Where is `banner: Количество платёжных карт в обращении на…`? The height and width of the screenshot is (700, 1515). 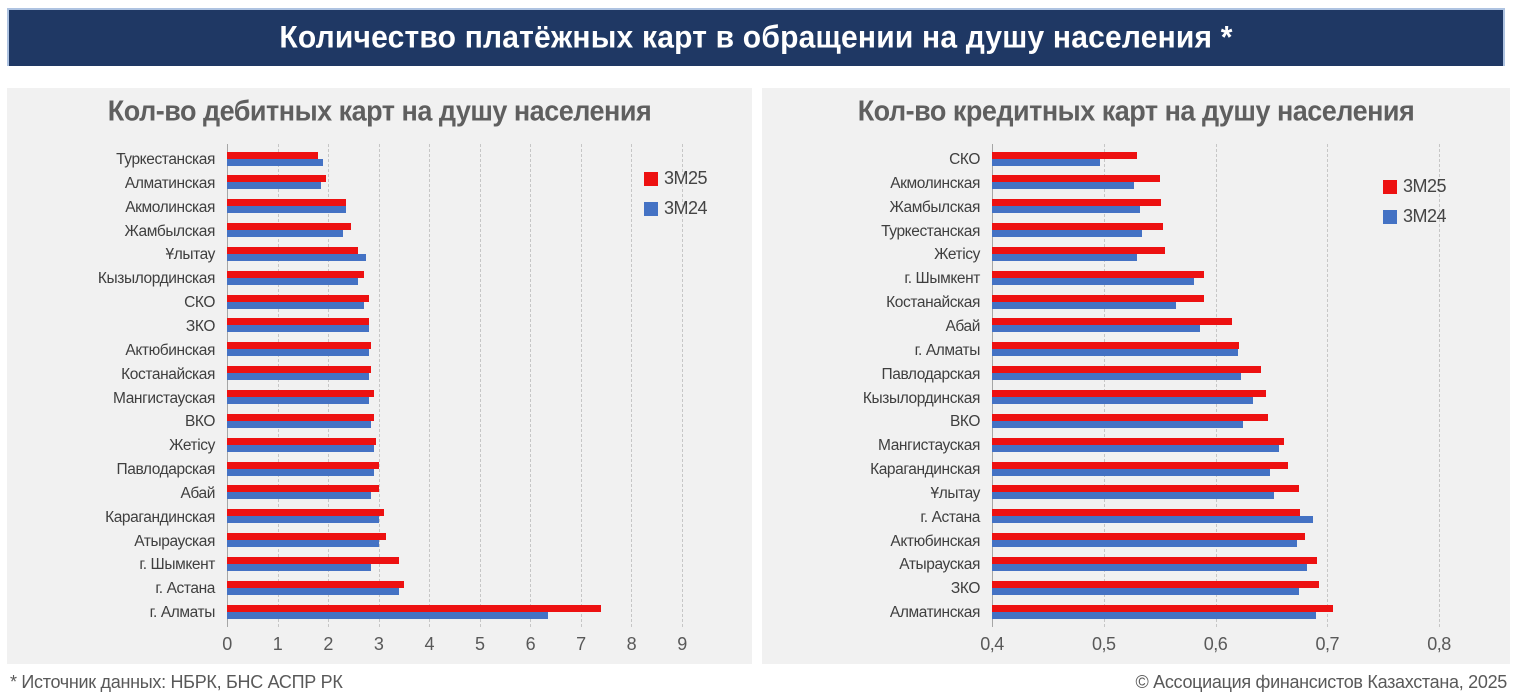 banner: Количество платёжных карт в обращении на… is located at coordinates (756, 37).